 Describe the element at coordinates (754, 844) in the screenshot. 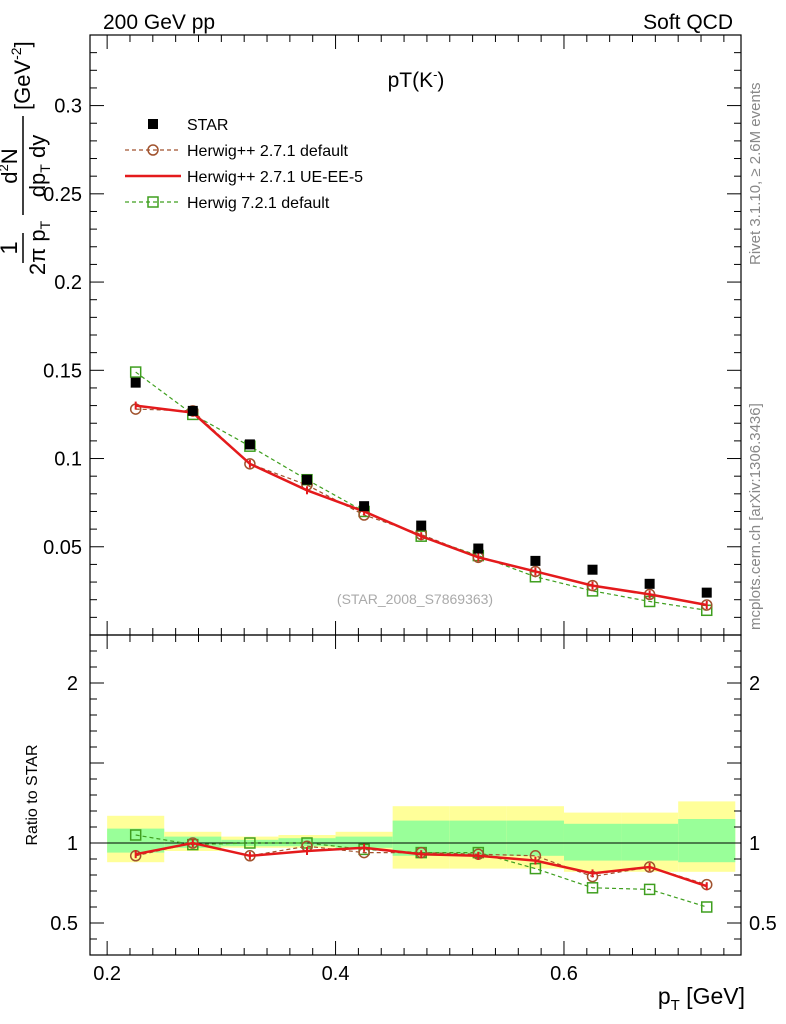

I see `ratio-y-tick-label-right: 1` at that location.